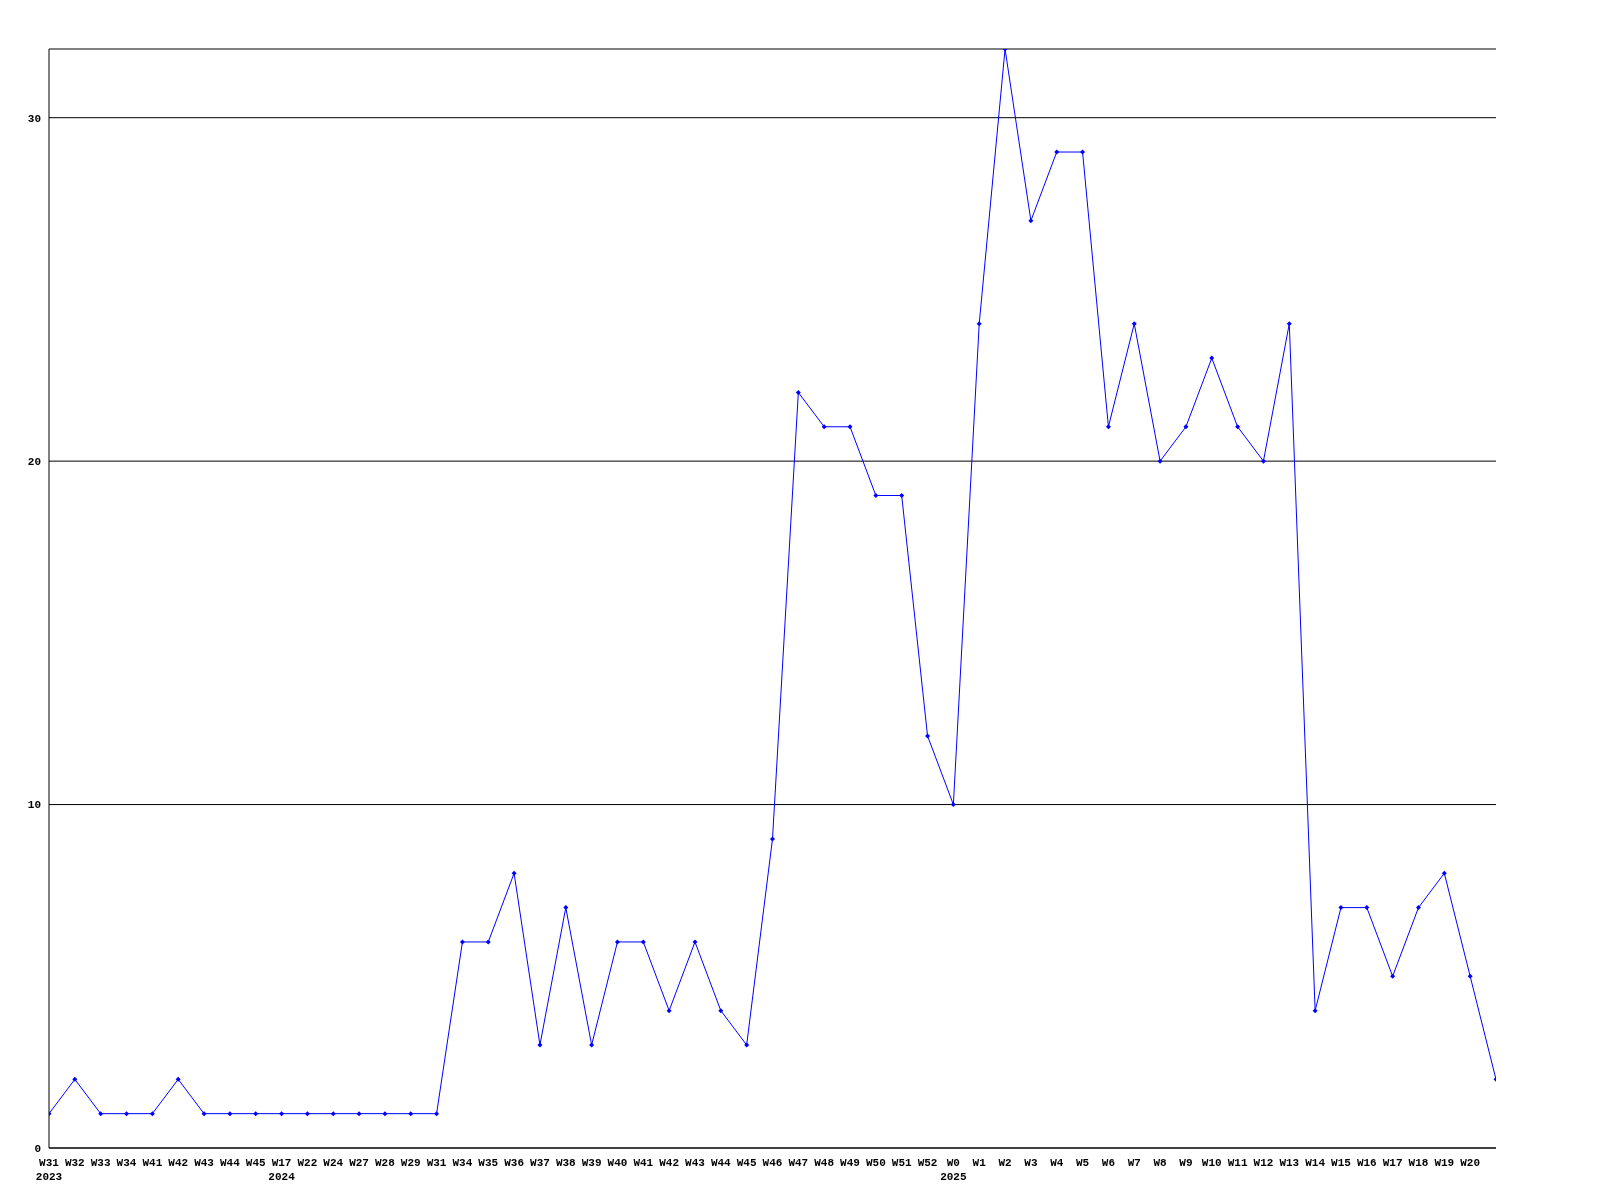  I want to click on x-tick-label: W6, so click(1108, 1163).